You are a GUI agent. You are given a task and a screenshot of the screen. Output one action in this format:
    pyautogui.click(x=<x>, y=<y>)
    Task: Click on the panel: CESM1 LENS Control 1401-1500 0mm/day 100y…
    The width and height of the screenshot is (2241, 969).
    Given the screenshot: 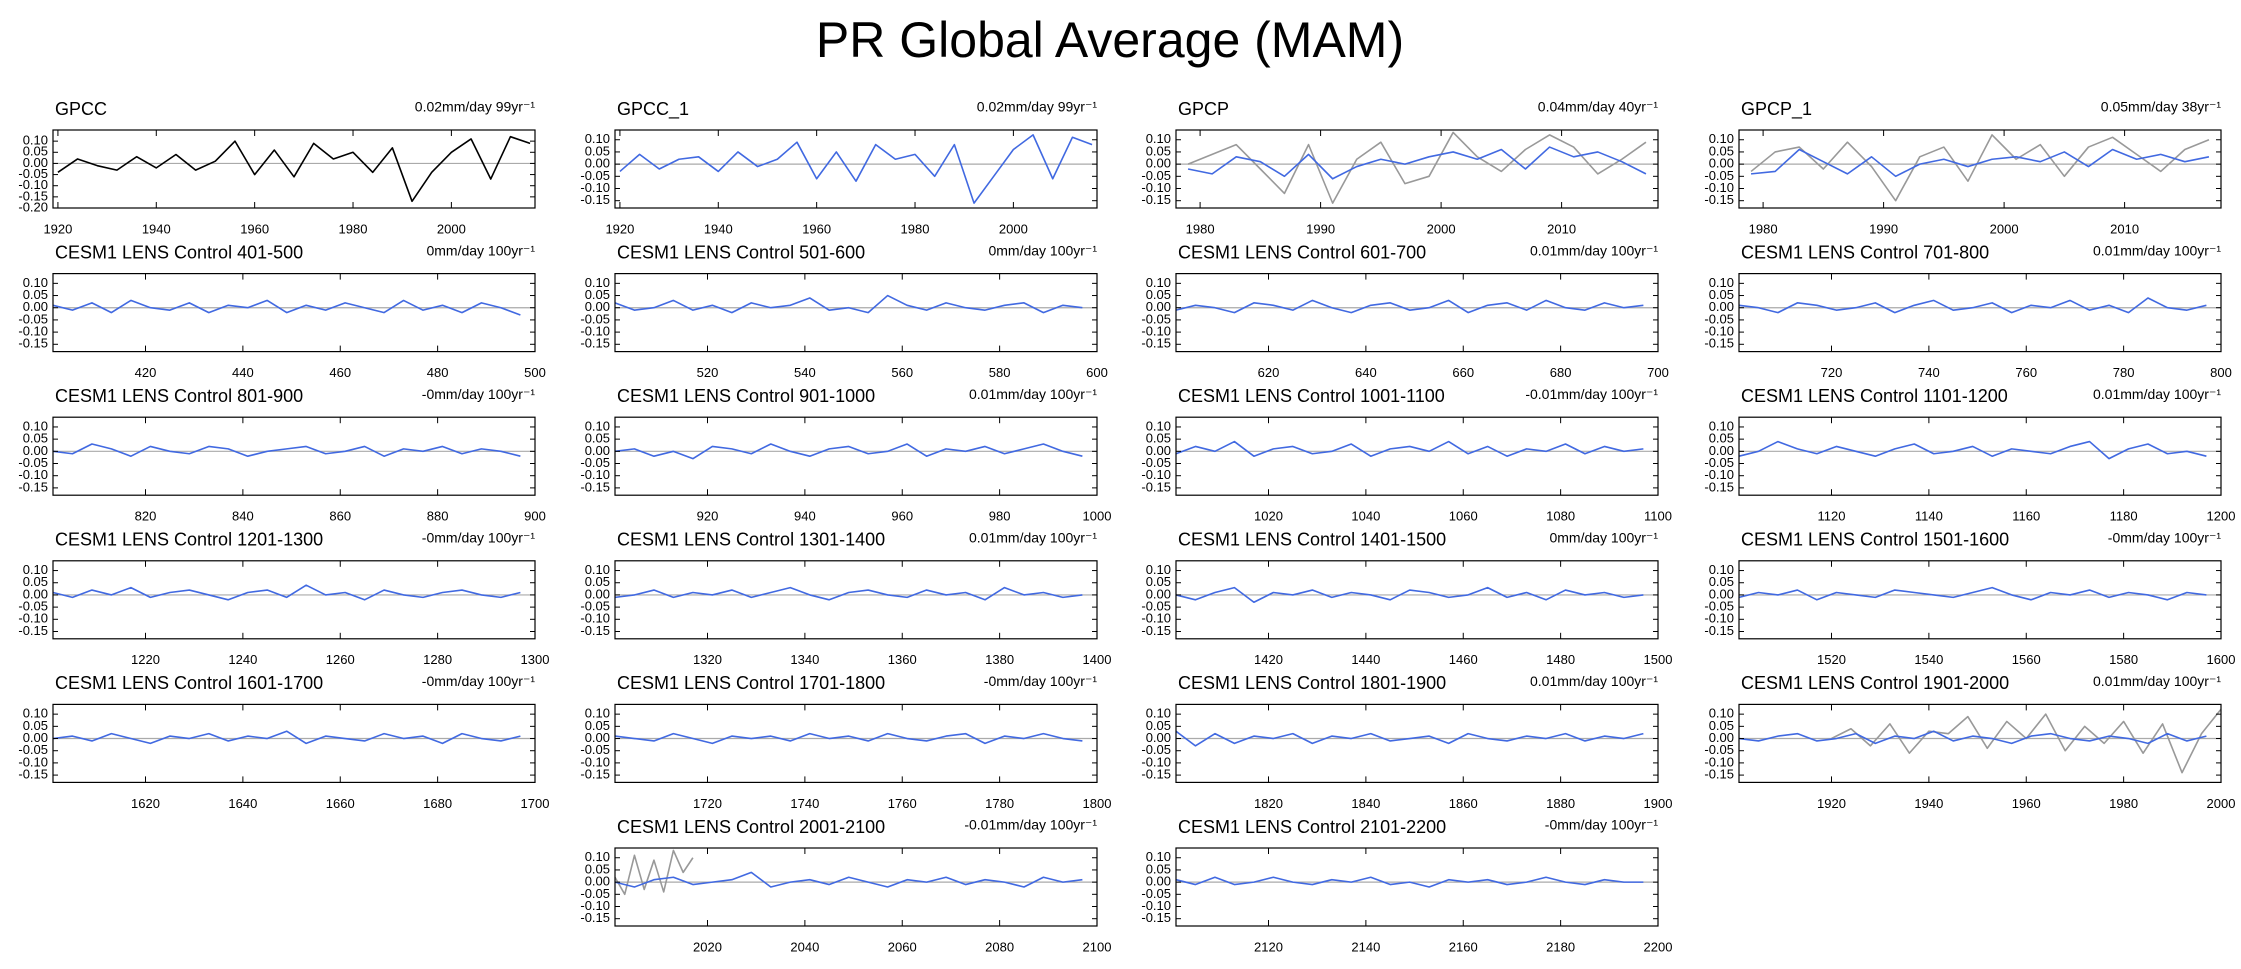 What is the action you would take?
    pyautogui.click(x=1406, y=599)
    